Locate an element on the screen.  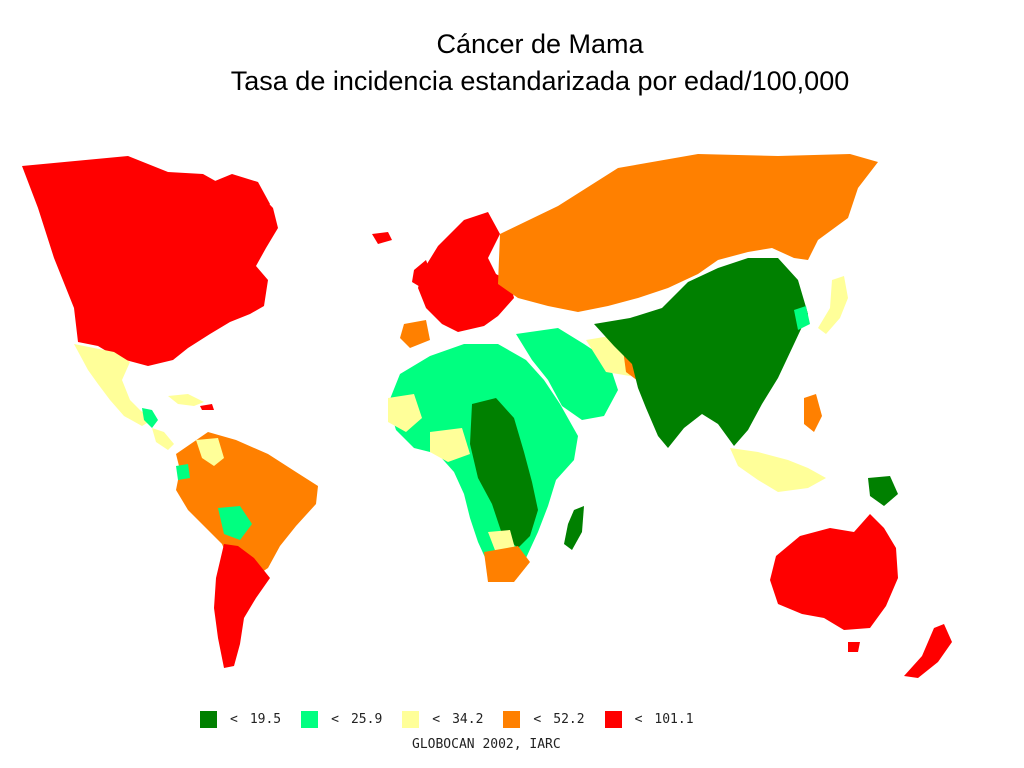
region-ecuador is located at coordinates (183, 472).